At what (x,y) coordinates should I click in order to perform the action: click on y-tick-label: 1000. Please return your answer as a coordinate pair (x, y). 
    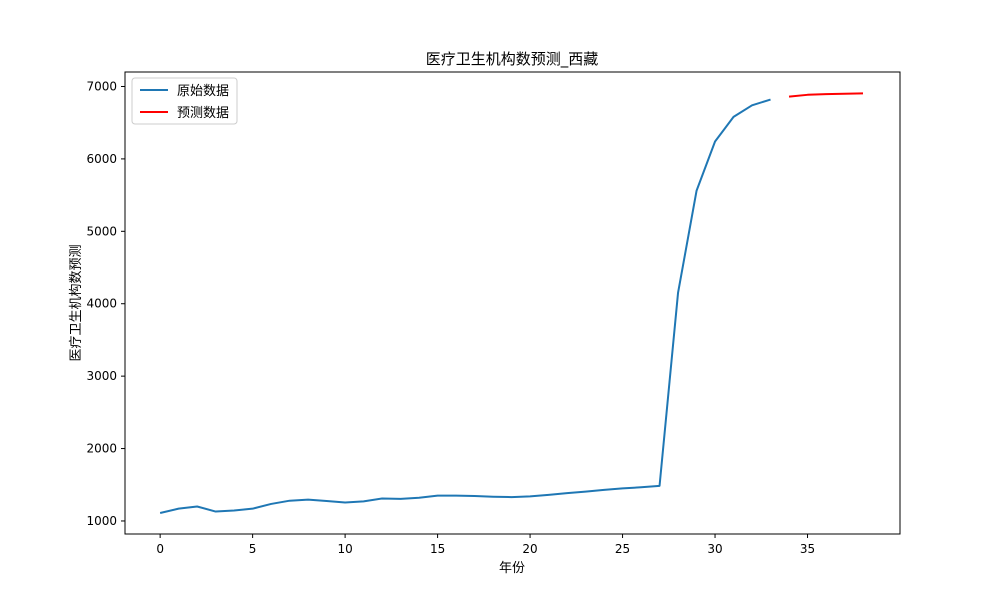
    Looking at the image, I should click on (101, 521).